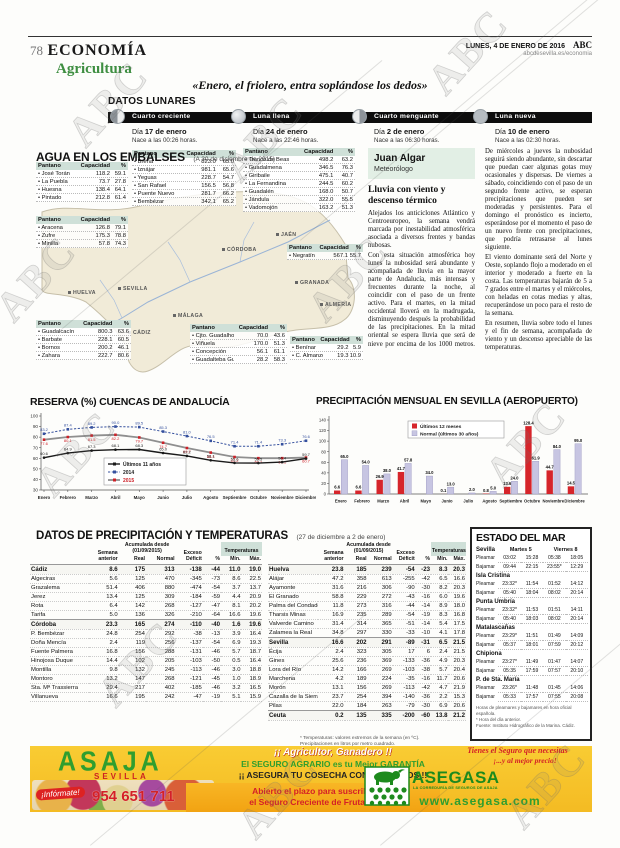 The width and height of the screenshot is (620, 848). I want to click on station-value: 14.2, so click(331, 669).